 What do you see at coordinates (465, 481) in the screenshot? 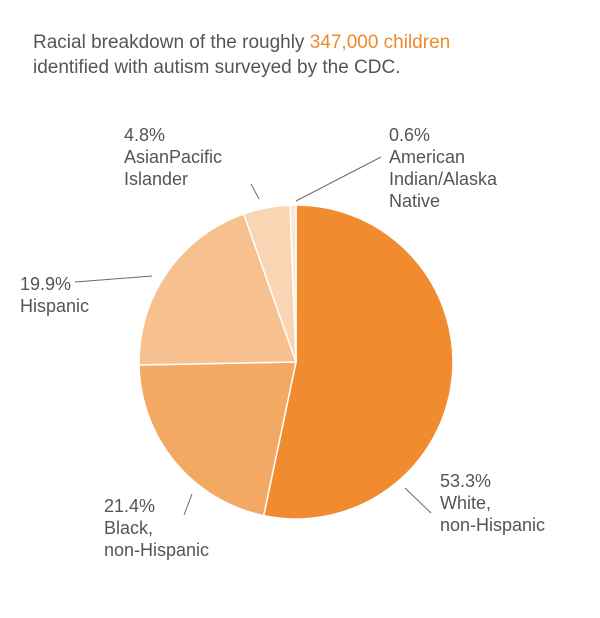
I see `slice-pct-label-0: 53.3%` at bounding box center [465, 481].